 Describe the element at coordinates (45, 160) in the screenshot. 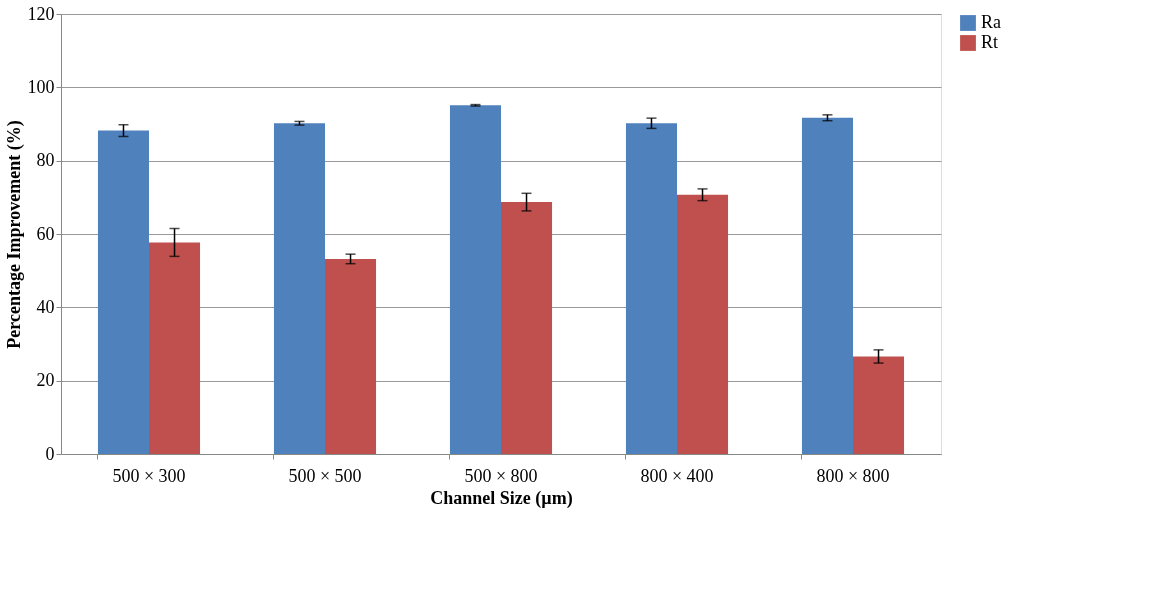

I see `y-tick-label: 80` at that location.